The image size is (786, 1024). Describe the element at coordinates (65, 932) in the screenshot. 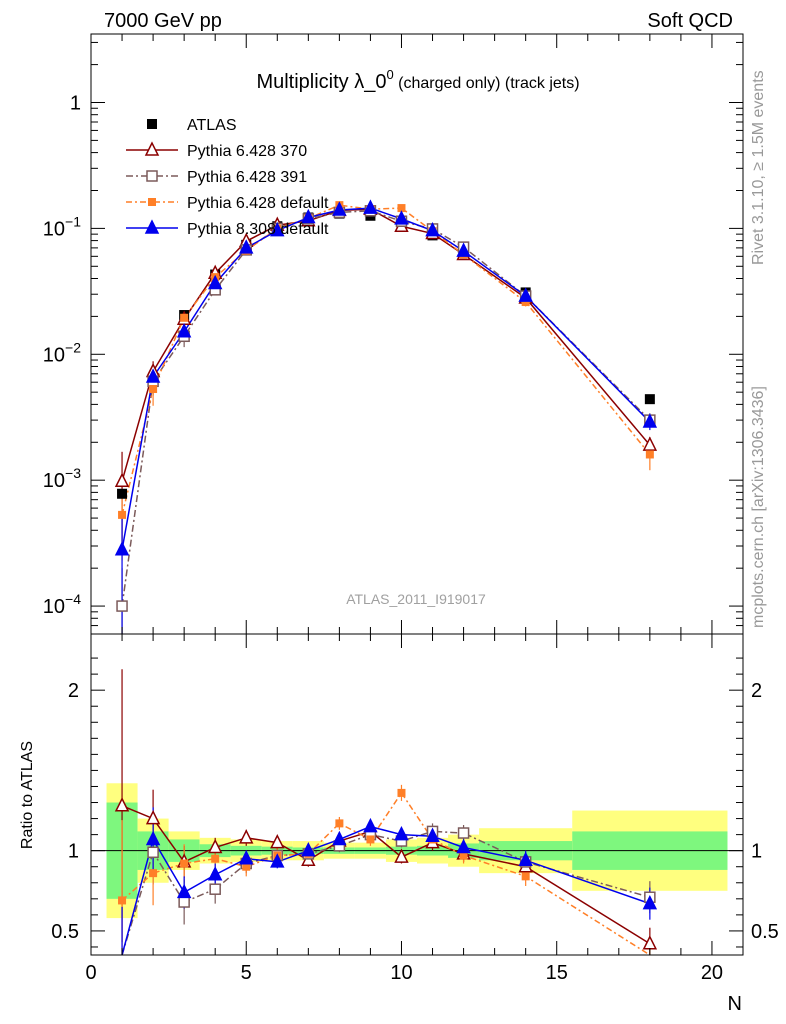

I see `ratio-y-tick-label-left: 0.5` at that location.